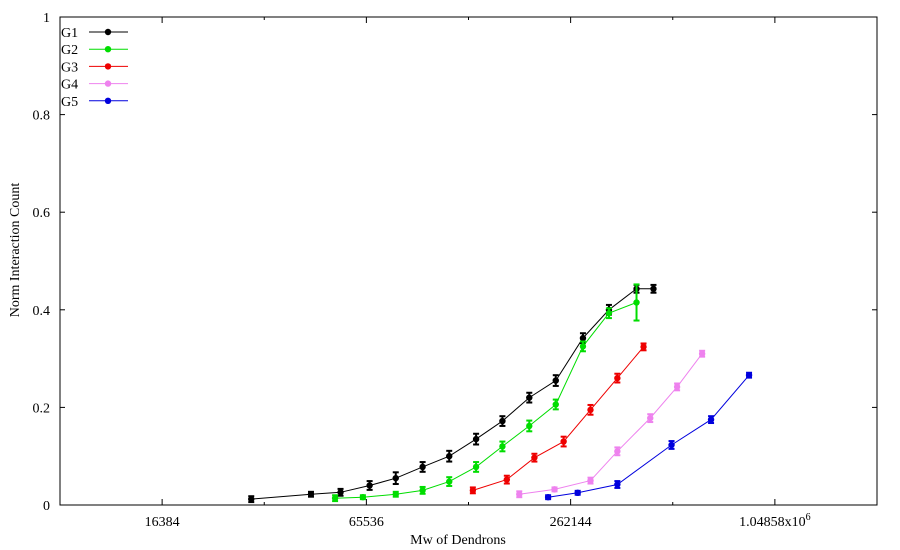 The width and height of the screenshot is (900, 550). What do you see at coordinates (46, 506) in the screenshot?
I see `y-tick-label: 0` at bounding box center [46, 506].